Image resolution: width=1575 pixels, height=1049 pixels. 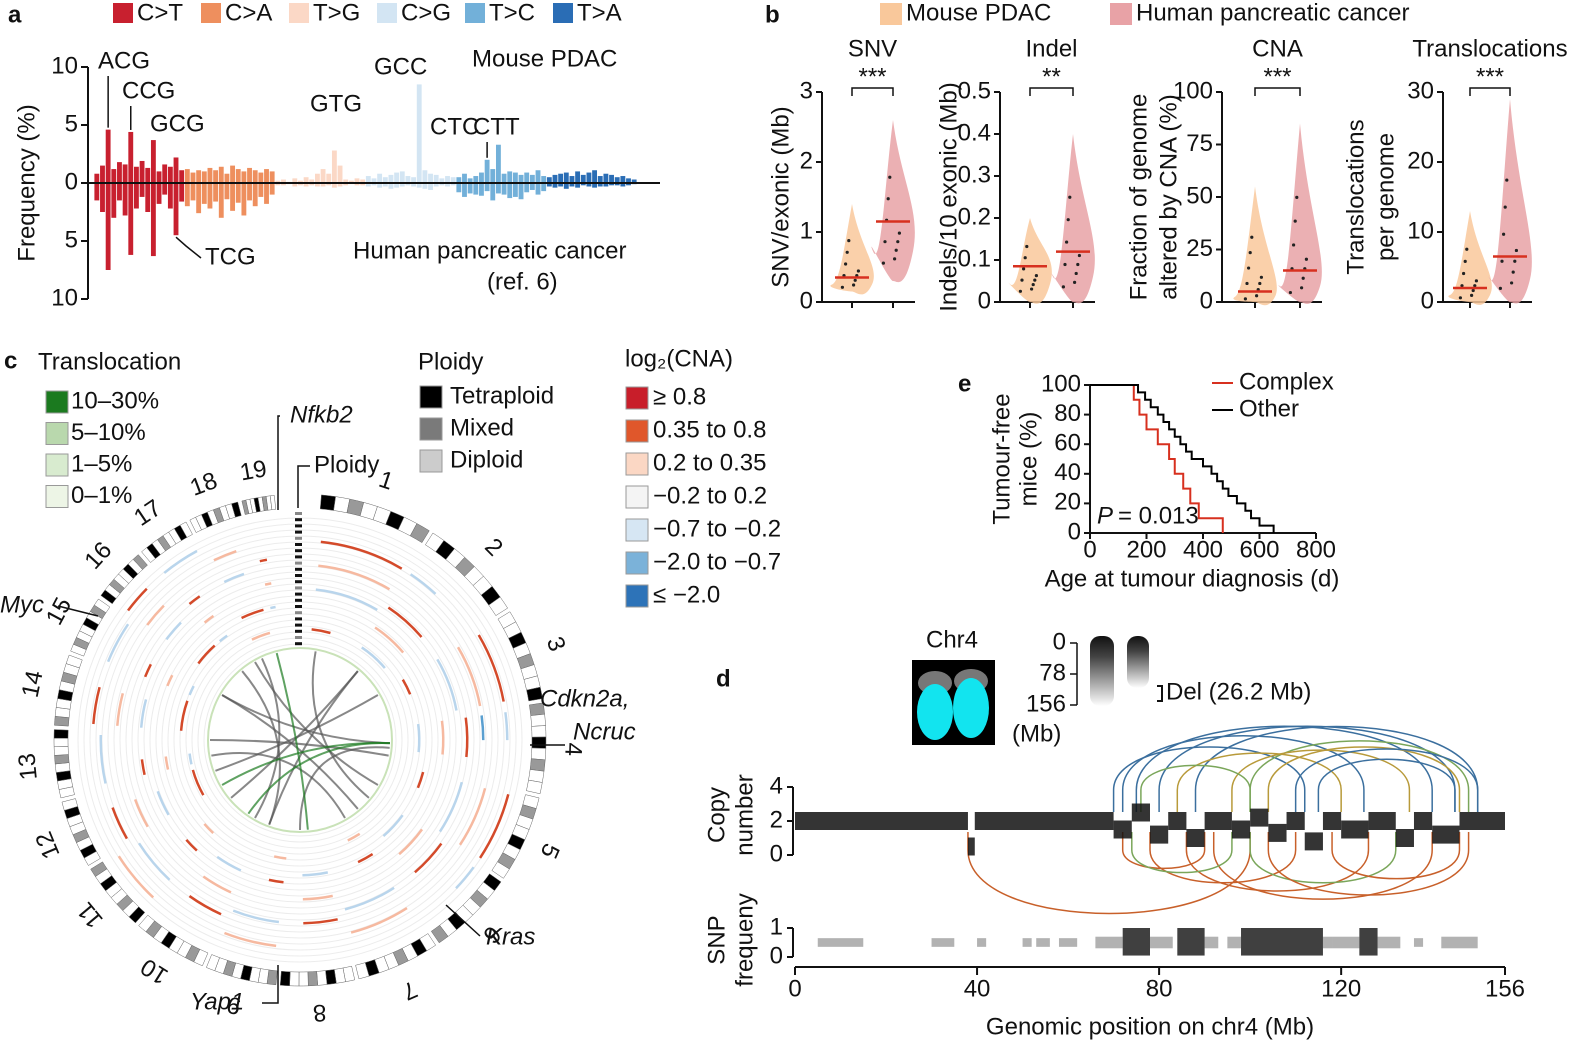 What do you see at coordinates (1051, 48) in the screenshot?
I see `chart-title: Indel` at bounding box center [1051, 48].